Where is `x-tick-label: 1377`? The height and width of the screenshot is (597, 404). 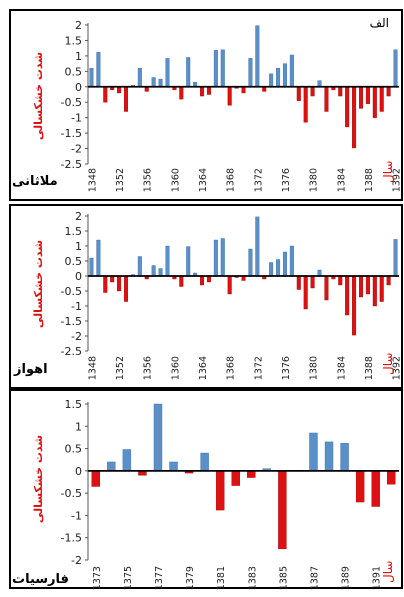 x-tick-label: 1377 is located at coordinates (159, 578).